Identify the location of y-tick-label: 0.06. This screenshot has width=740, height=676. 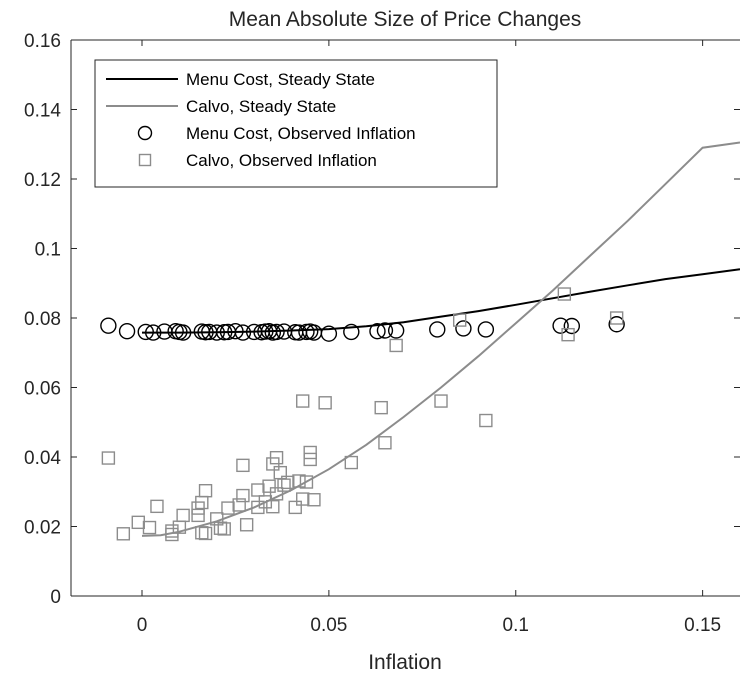
(42, 389).